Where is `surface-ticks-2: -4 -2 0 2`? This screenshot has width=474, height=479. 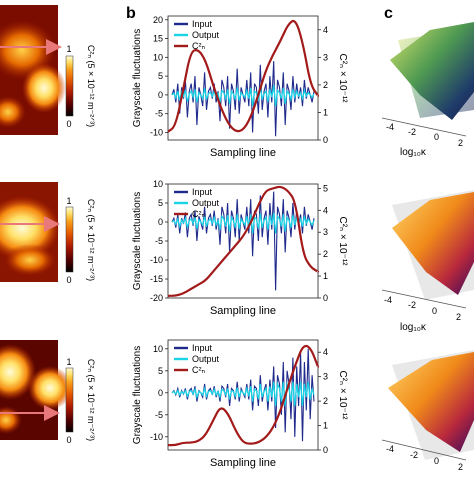 surface-ticks-2: -4 -2 0 2 is located at coordinates (422, 308).